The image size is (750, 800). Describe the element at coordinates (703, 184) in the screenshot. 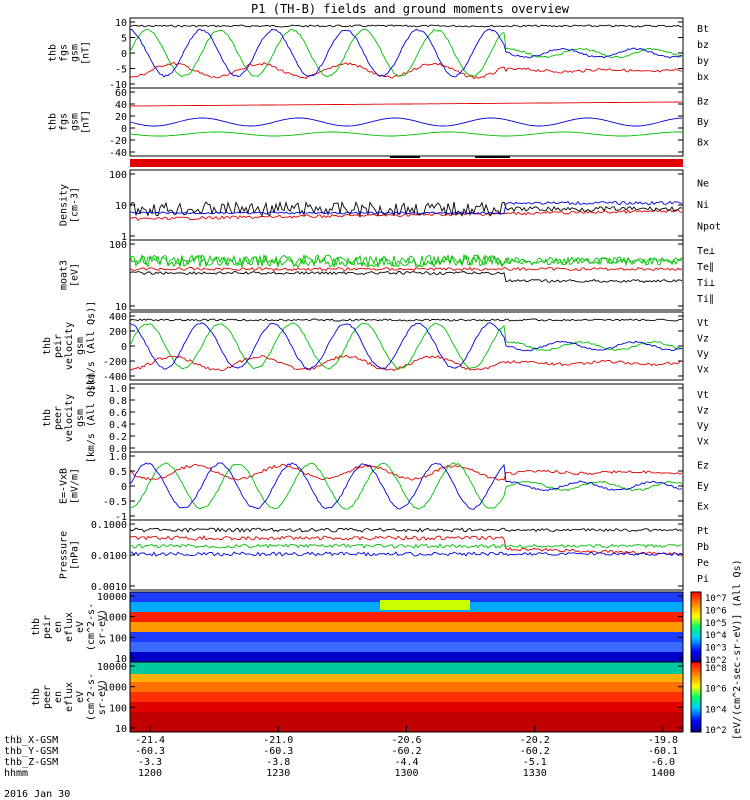

I see `legend-entry: Ne` at that location.